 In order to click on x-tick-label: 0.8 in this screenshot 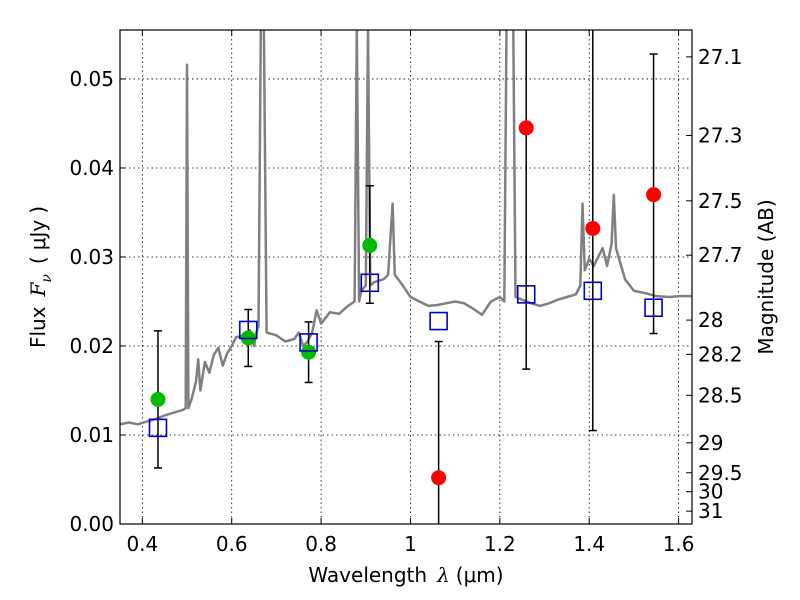, I will do `click(321, 544)`.